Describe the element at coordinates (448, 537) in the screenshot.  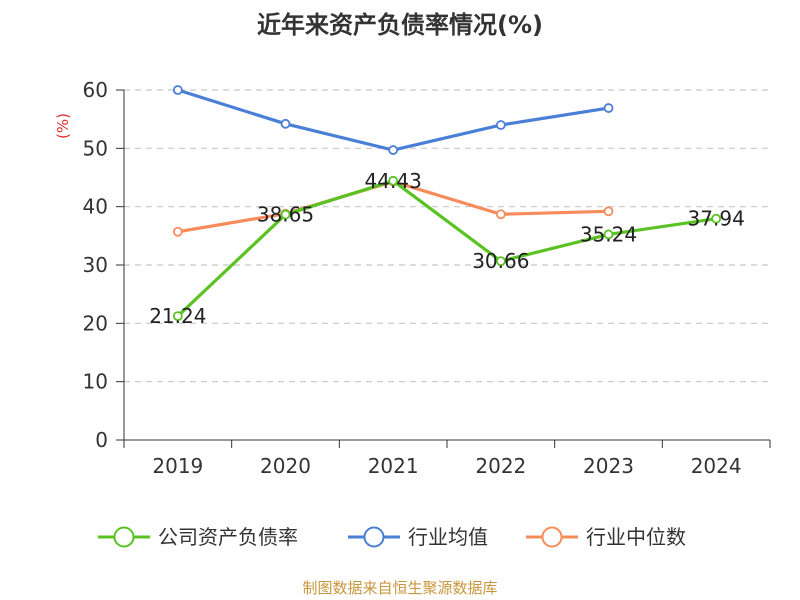
I see `legend-label-1: 行业均值` at that location.